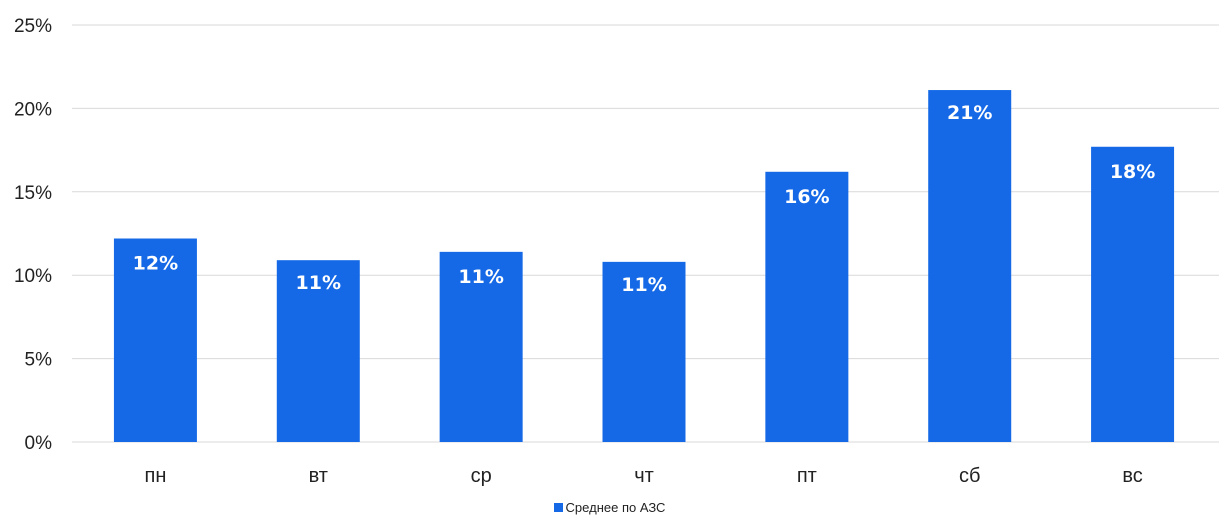 This screenshot has height=517, width=1219. What do you see at coordinates (615, 507) in the screenshot?
I see `legend-label: Среднее по АЗС` at bounding box center [615, 507].